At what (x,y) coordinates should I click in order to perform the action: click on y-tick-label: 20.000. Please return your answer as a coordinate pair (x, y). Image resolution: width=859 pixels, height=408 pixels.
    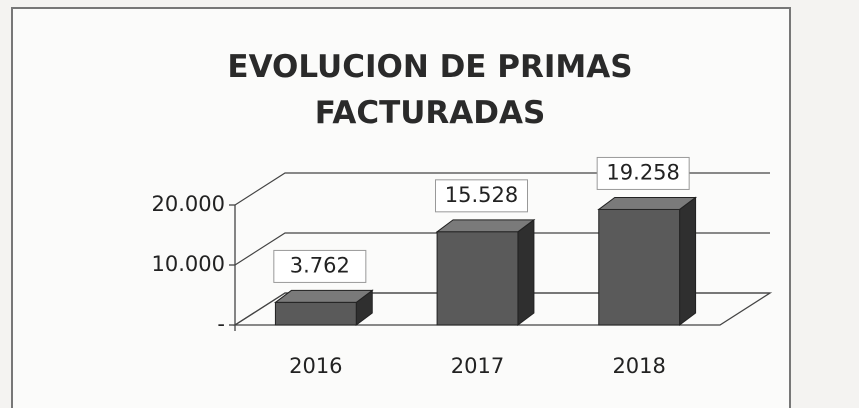
    Looking at the image, I should click on (188, 204).